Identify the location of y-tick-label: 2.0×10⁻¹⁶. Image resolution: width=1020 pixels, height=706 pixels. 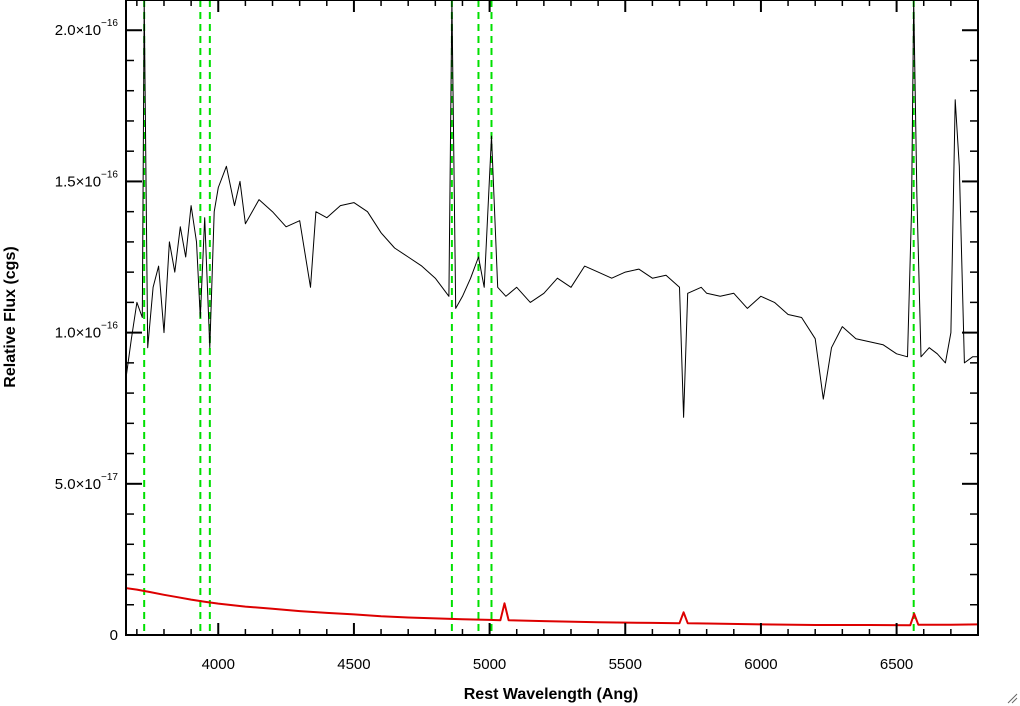
(87, 28).